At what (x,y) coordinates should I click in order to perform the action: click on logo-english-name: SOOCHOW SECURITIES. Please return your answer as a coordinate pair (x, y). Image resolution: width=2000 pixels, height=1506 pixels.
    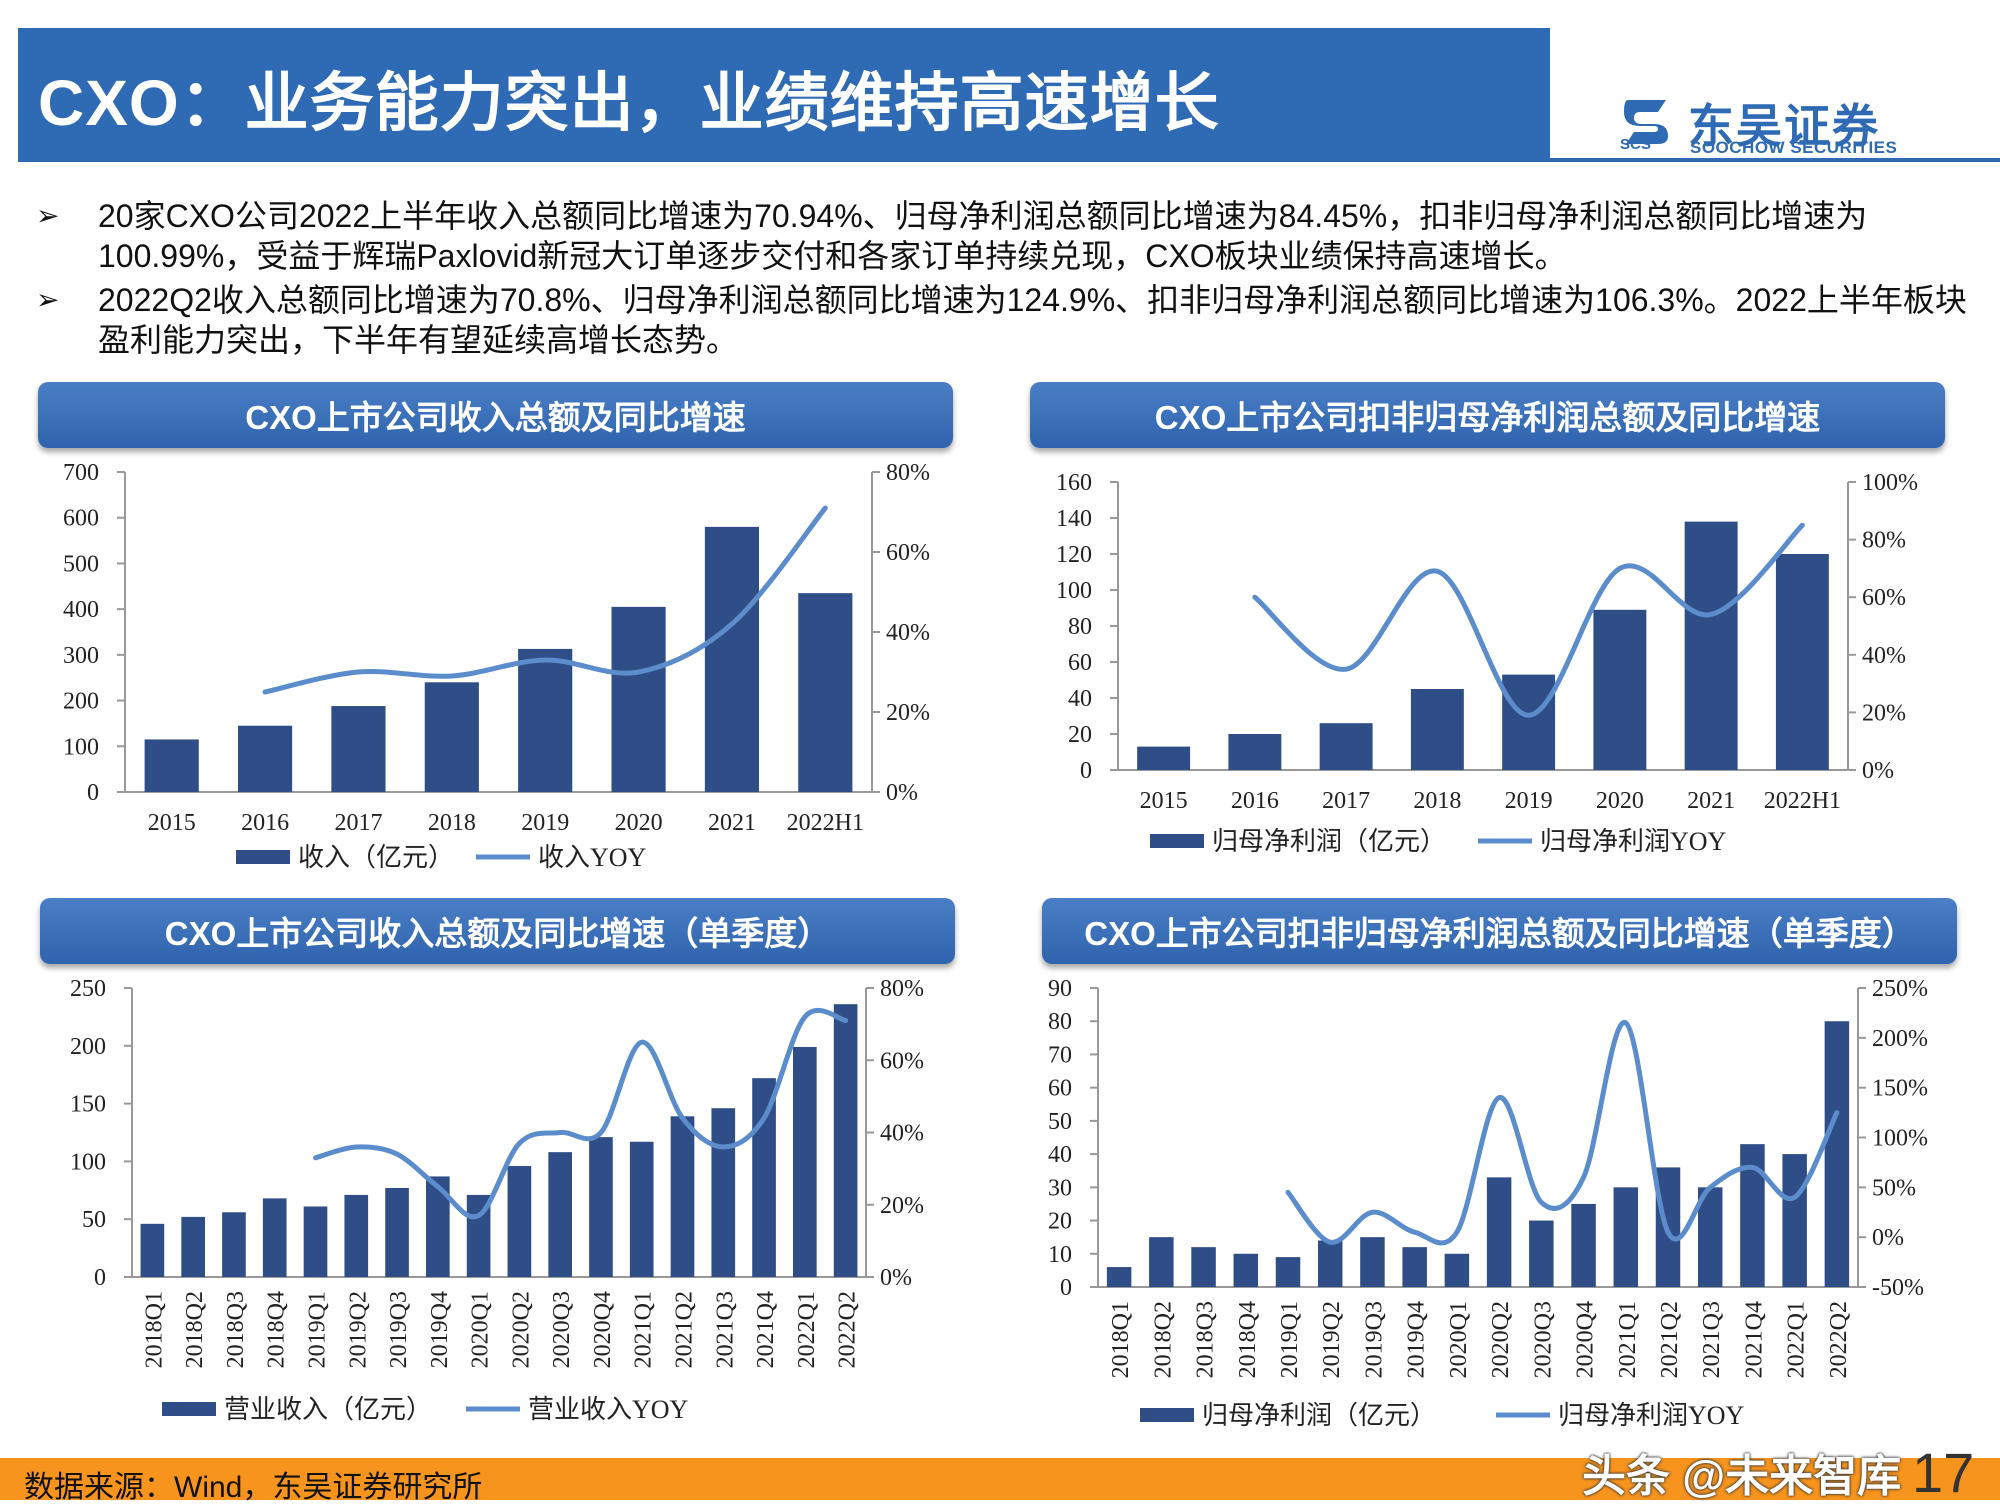
    Looking at the image, I should click on (1794, 147).